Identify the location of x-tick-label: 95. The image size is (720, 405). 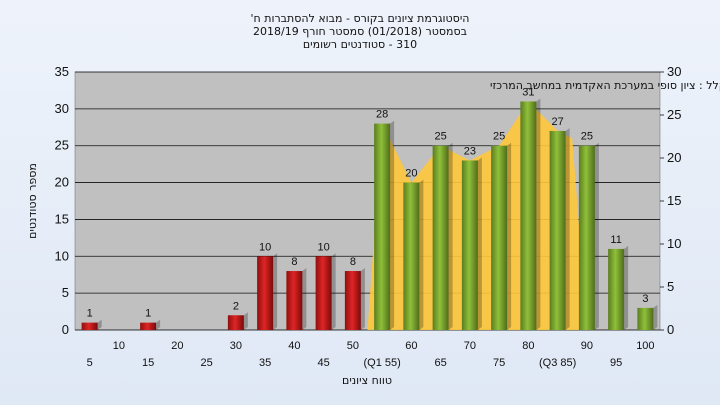
(616, 363).